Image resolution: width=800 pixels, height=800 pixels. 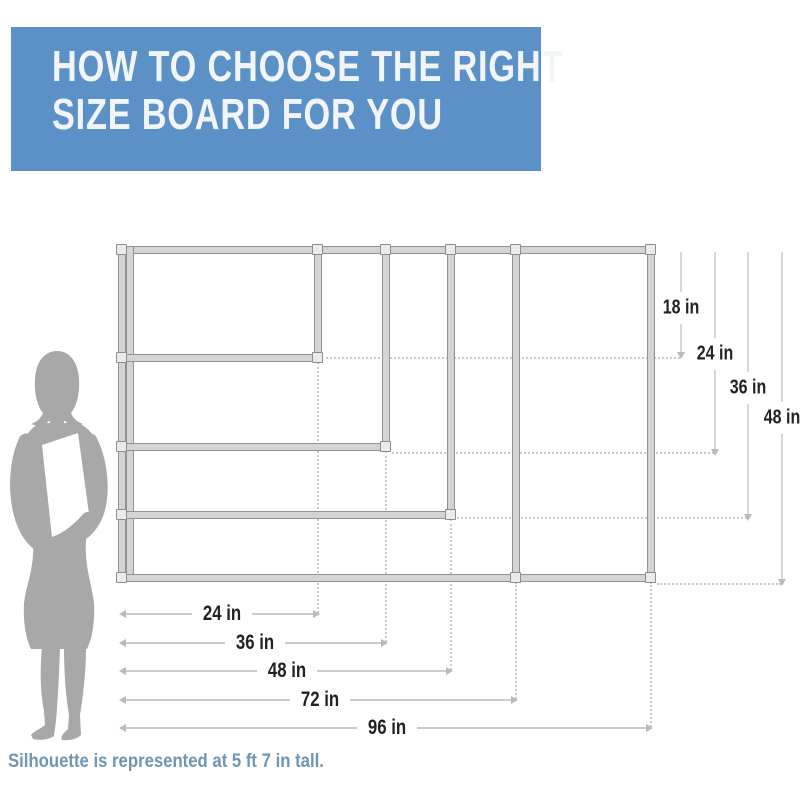 What do you see at coordinates (308, 66) in the screenshot?
I see `page-title-line-1: HOW TO CHOOSE THE RIGHT` at bounding box center [308, 66].